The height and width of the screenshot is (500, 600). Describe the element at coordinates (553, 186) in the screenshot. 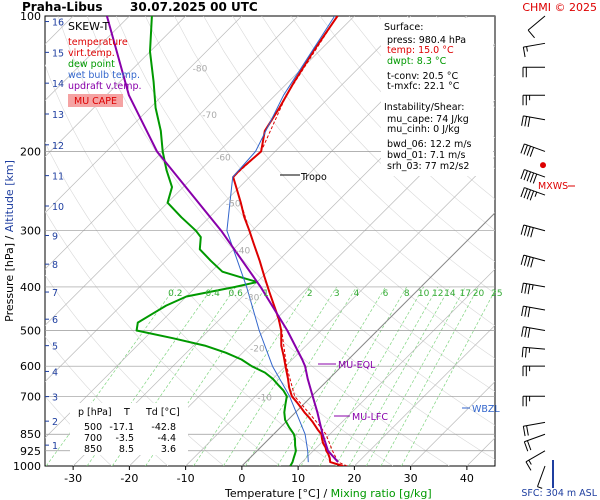

I see `mxws-label: MXWS` at that location.